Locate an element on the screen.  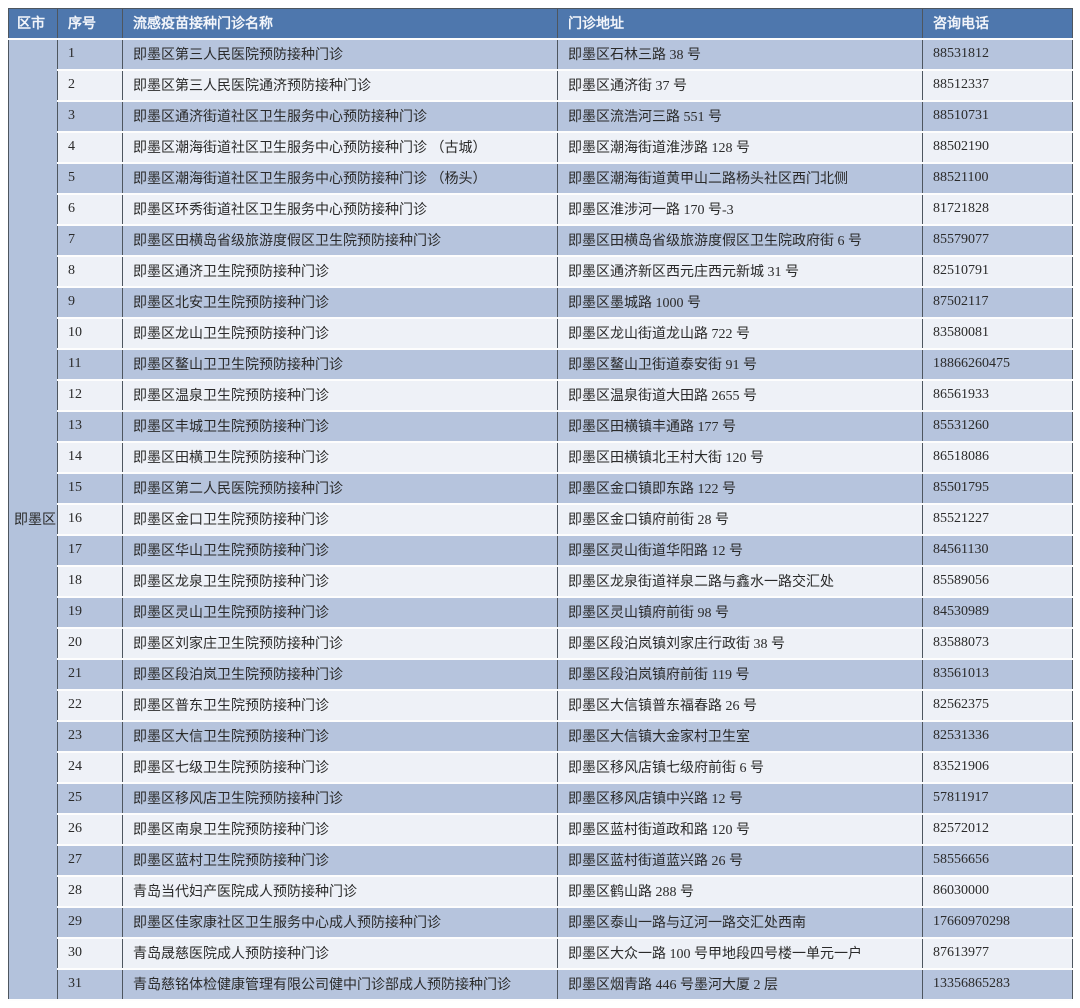
phone-cell: 87613977 is located at coordinates (997, 953).